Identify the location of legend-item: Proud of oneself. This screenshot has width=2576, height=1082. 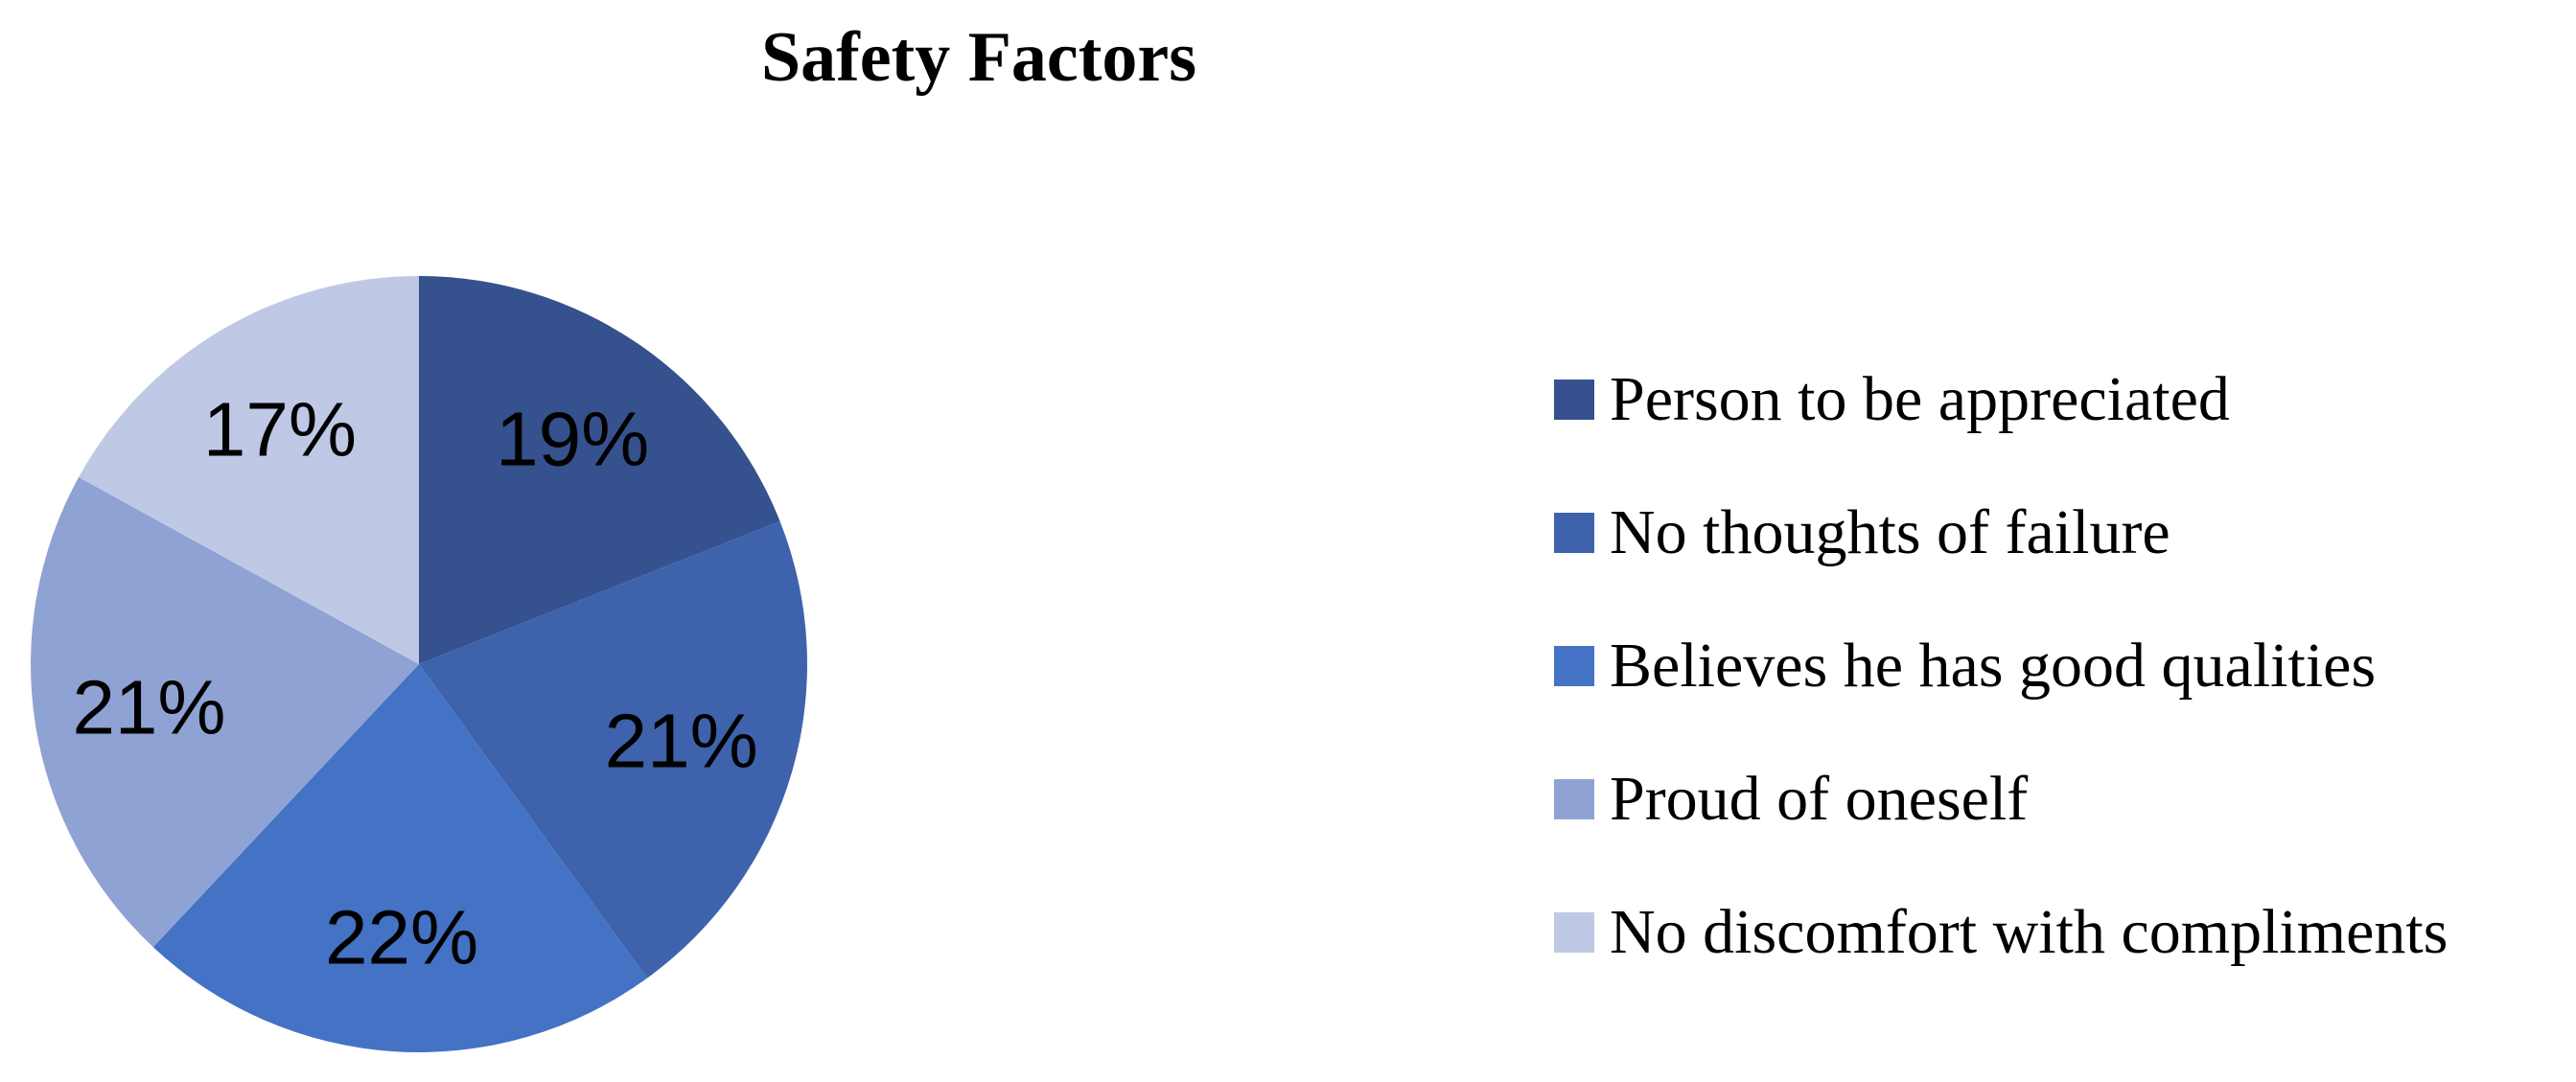
(2001, 799).